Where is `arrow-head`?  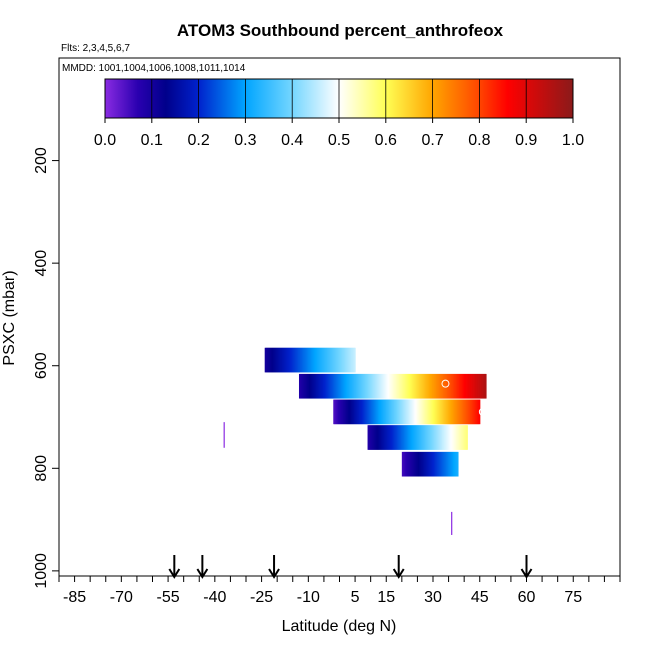 arrow-head is located at coordinates (526, 573).